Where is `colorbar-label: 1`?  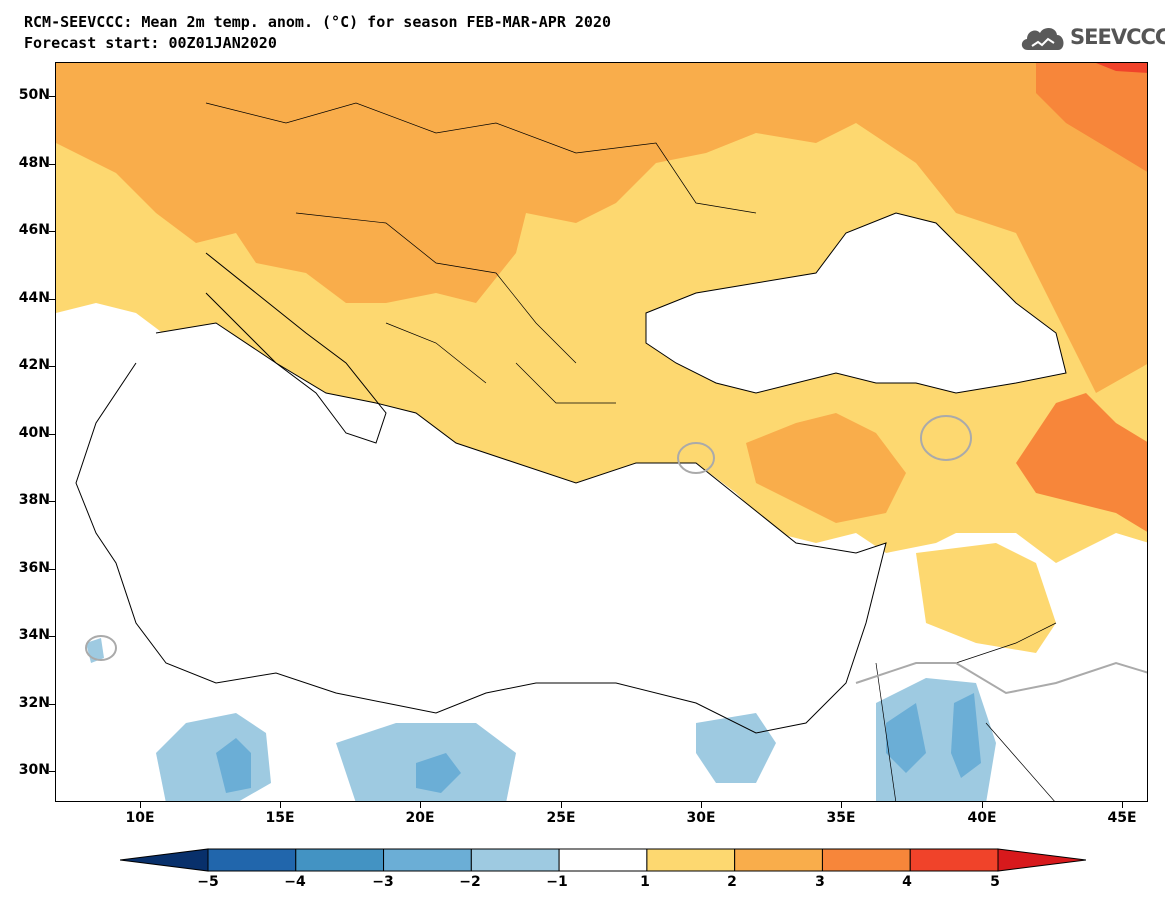 colorbar-label: 1 is located at coordinates (645, 882).